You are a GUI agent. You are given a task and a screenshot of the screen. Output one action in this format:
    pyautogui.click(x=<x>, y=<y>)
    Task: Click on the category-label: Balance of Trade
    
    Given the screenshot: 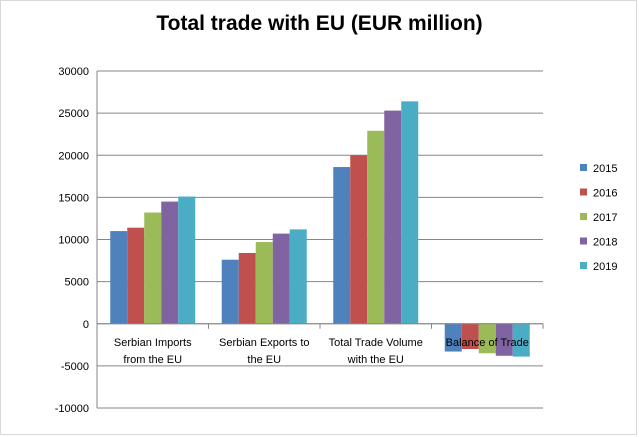 What is the action you would take?
    pyautogui.click(x=487, y=343)
    